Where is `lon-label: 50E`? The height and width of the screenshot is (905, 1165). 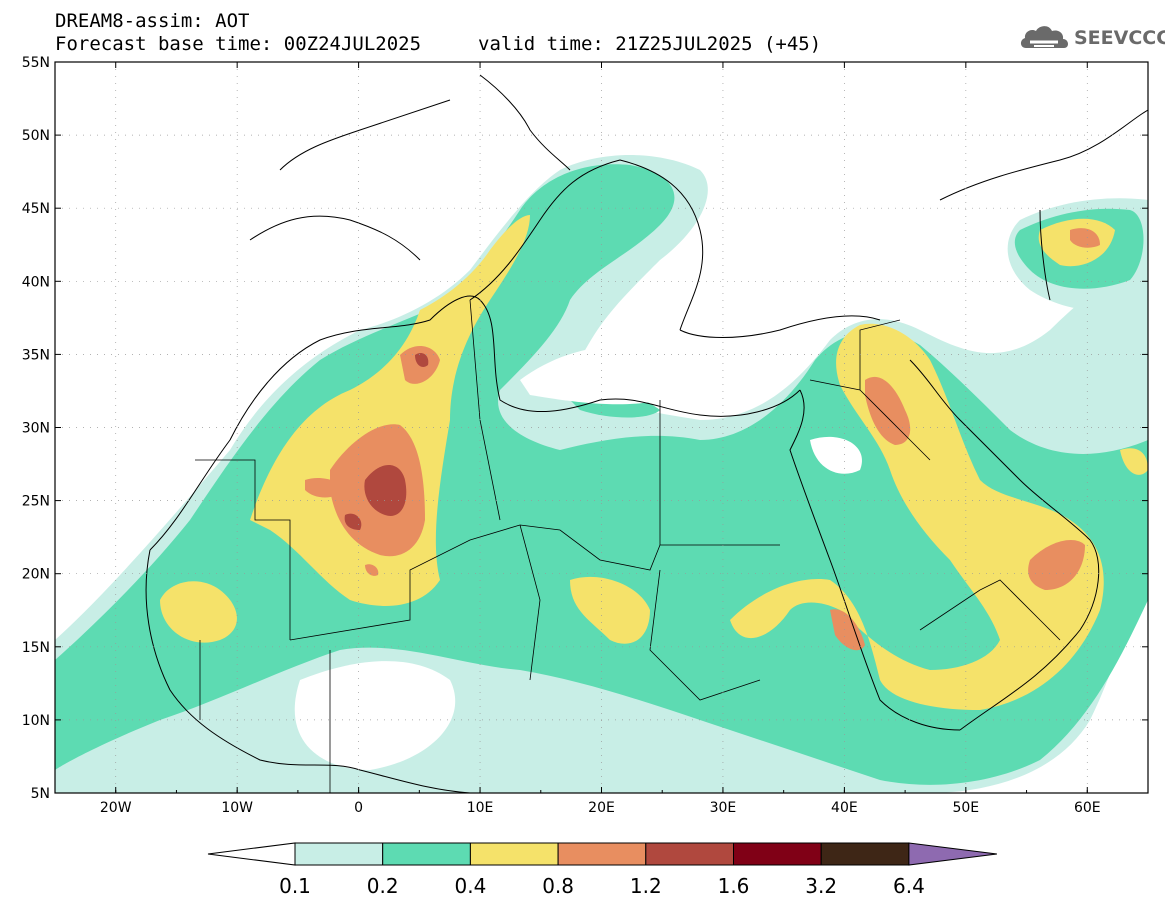
lon-label: 50E is located at coordinates (965, 808).